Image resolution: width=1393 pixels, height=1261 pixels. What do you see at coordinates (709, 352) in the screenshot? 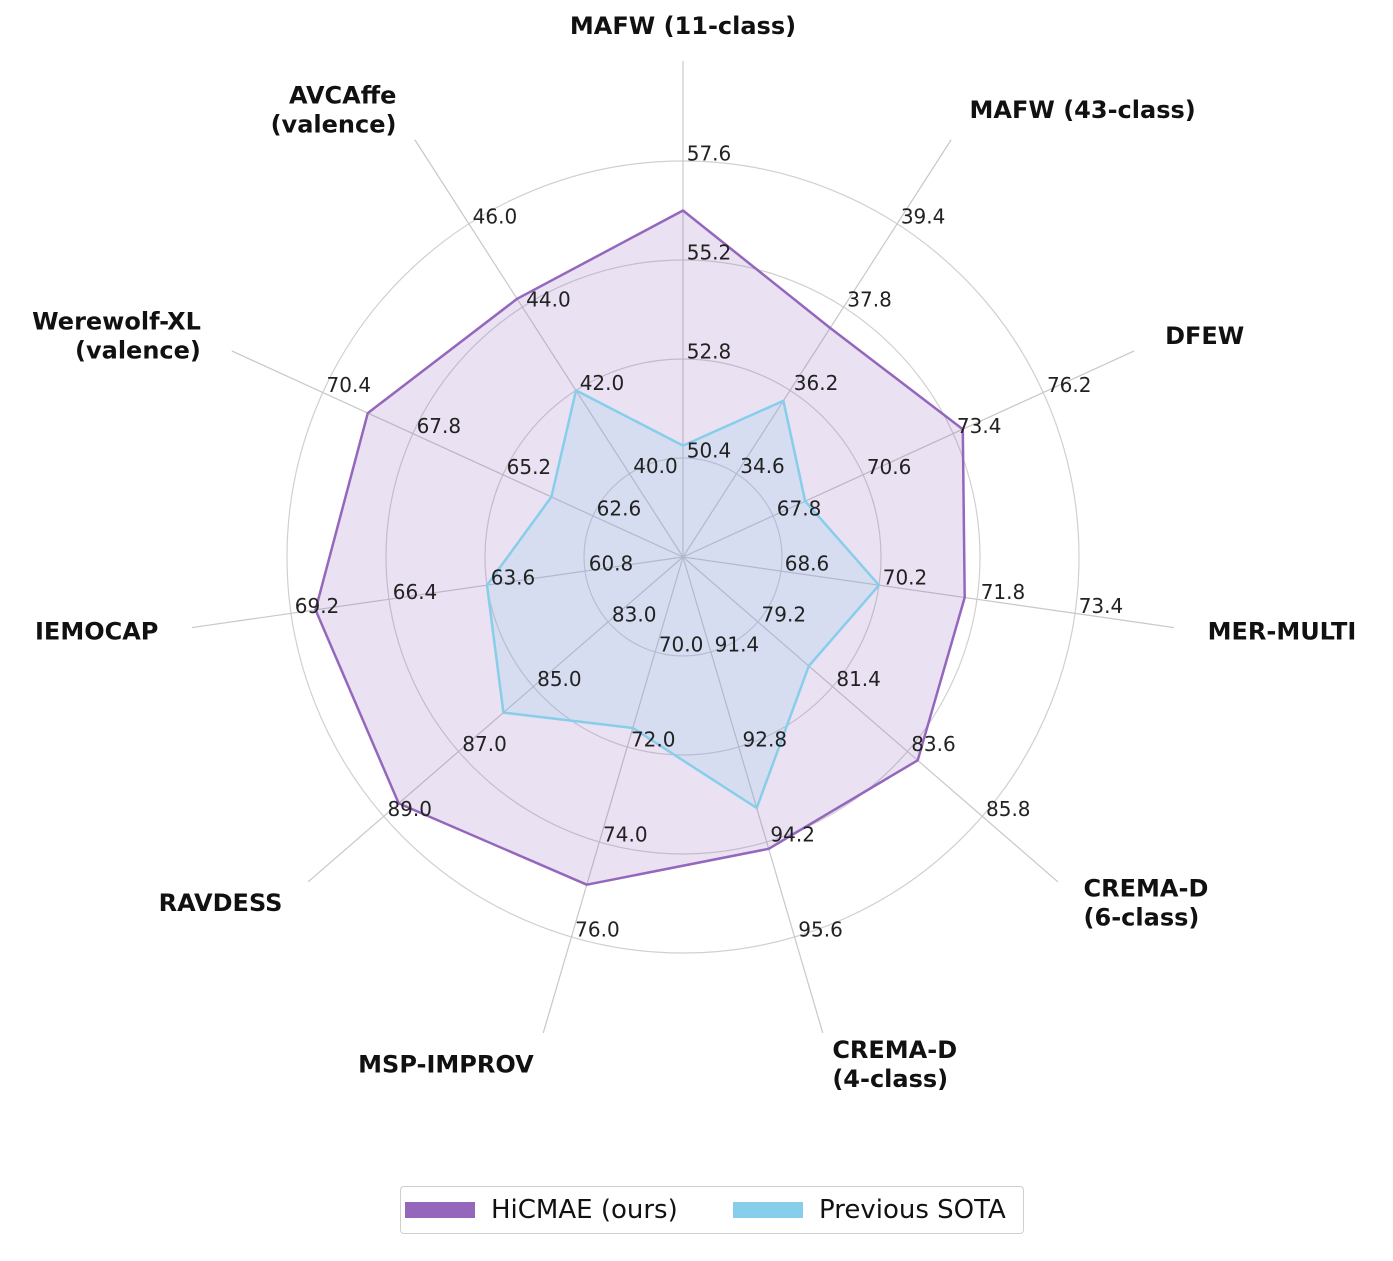
I see `tick-label: 52.8` at bounding box center [709, 352].